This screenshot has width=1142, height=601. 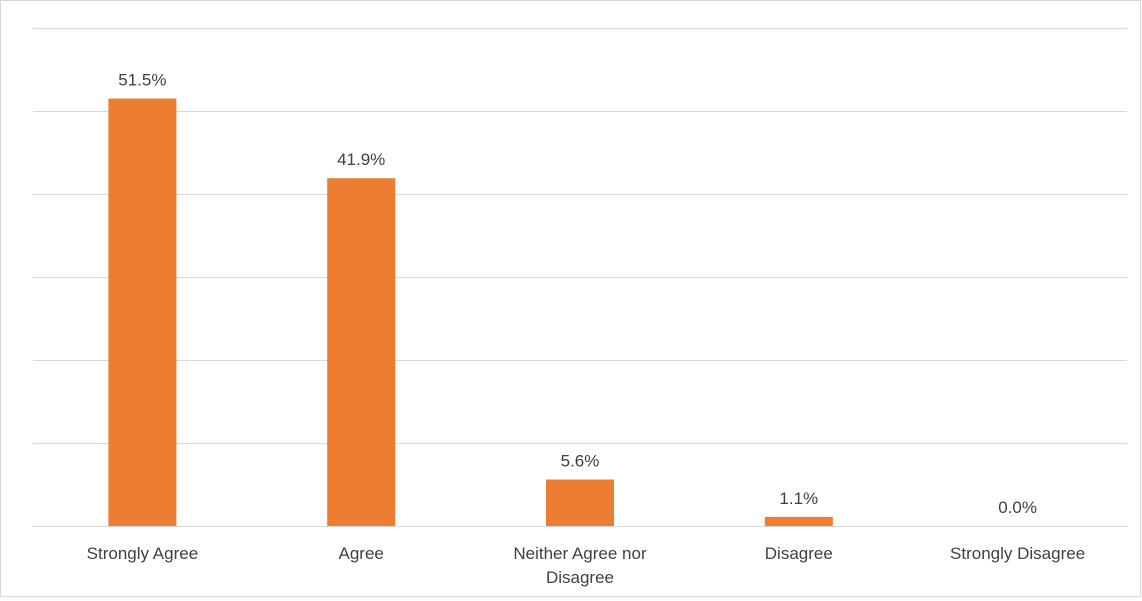 I want to click on x-tick-label: Strongly Agree, so click(x=143, y=553).